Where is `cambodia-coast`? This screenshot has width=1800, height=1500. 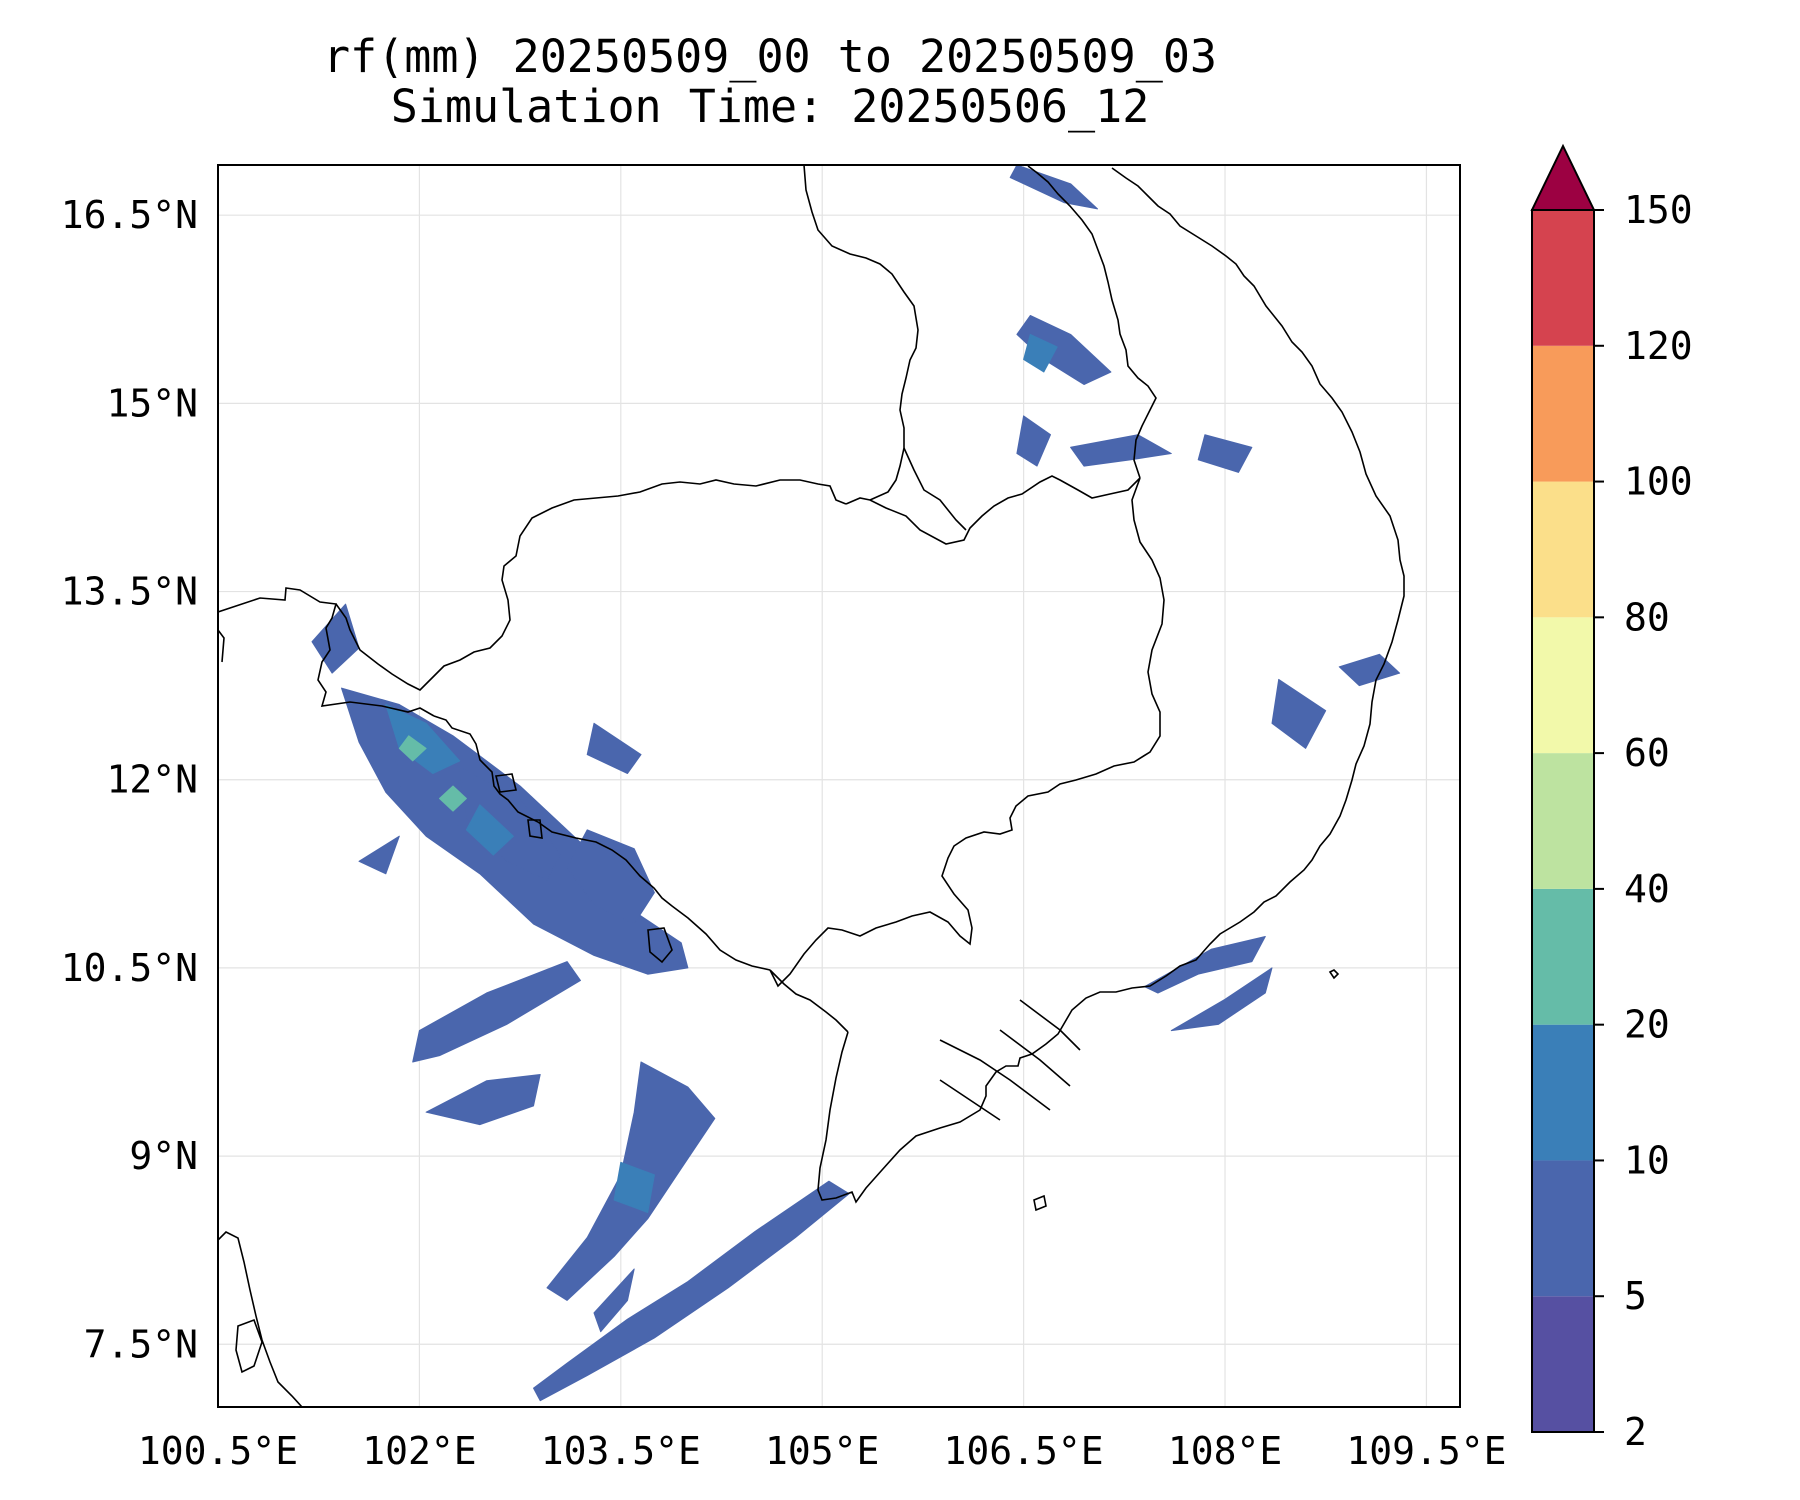 cambodia-coast is located at coordinates (602, 843).